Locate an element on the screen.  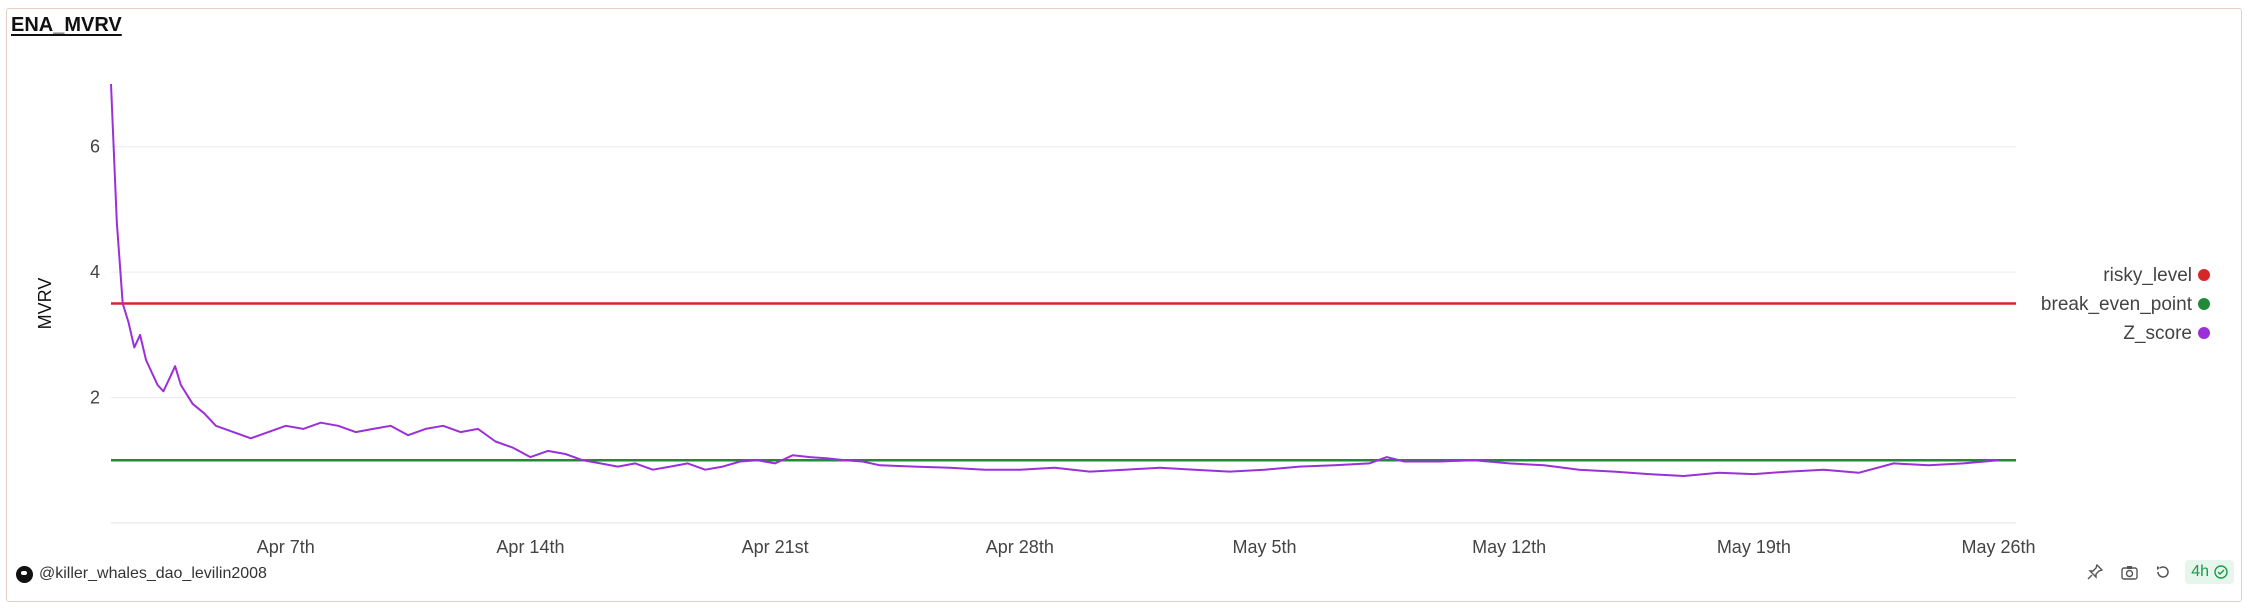
legend-item-Z_score: Z_score is located at coordinates (2166, 333).